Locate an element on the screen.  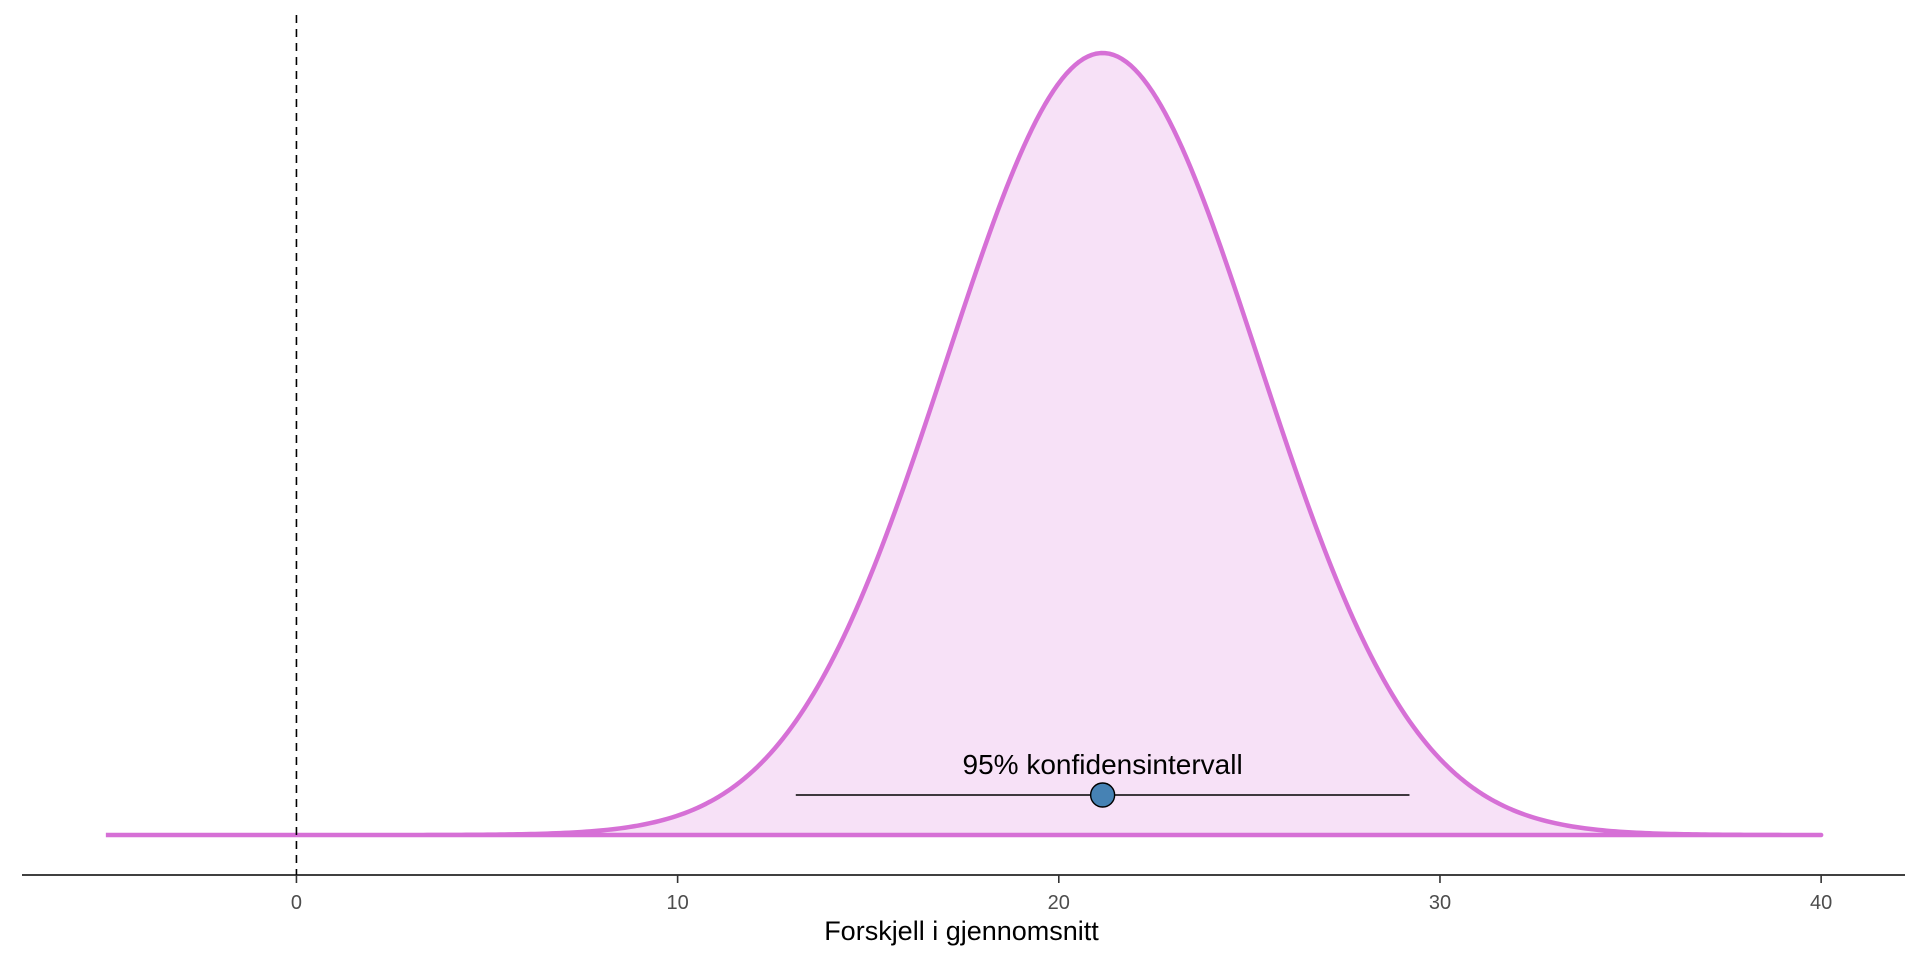
x-tick-label: 0 is located at coordinates (296, 903).